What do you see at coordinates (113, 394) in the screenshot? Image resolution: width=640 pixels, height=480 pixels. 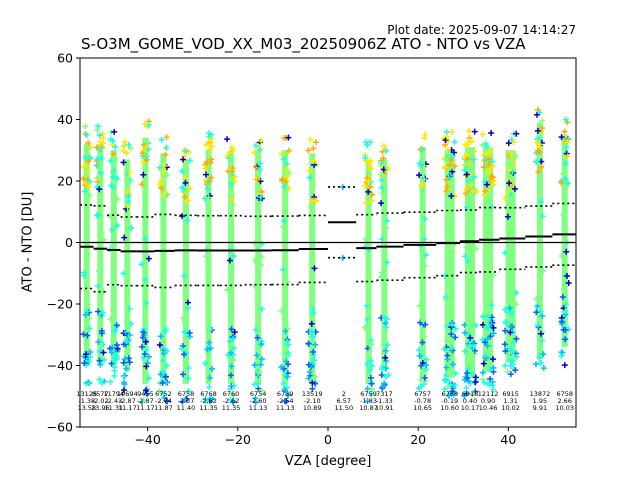 I see `bin-count-label: 11794` at bounding box center [113, 394].